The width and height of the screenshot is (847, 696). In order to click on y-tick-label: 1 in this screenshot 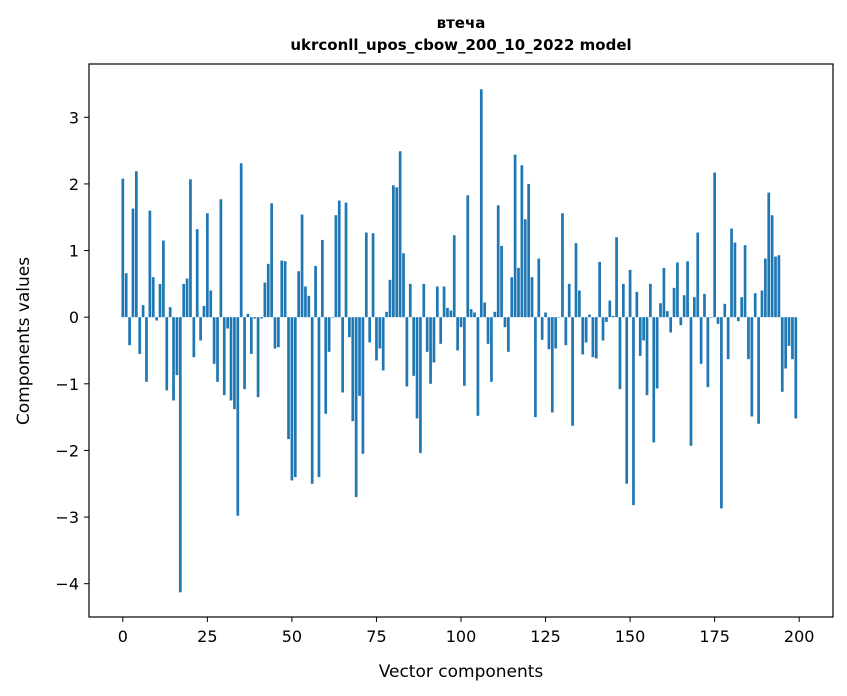, I will do `click(74, 251)`.